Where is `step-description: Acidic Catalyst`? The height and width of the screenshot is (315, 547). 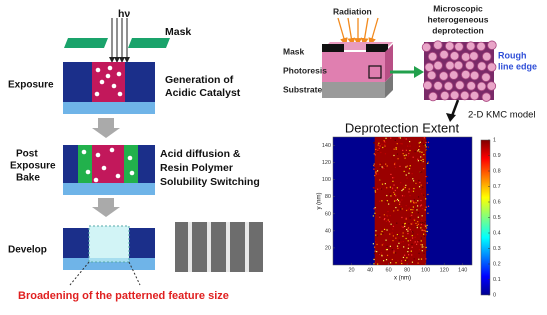 step-description: Acidic Catalyst is located at coordinates (203, 93).